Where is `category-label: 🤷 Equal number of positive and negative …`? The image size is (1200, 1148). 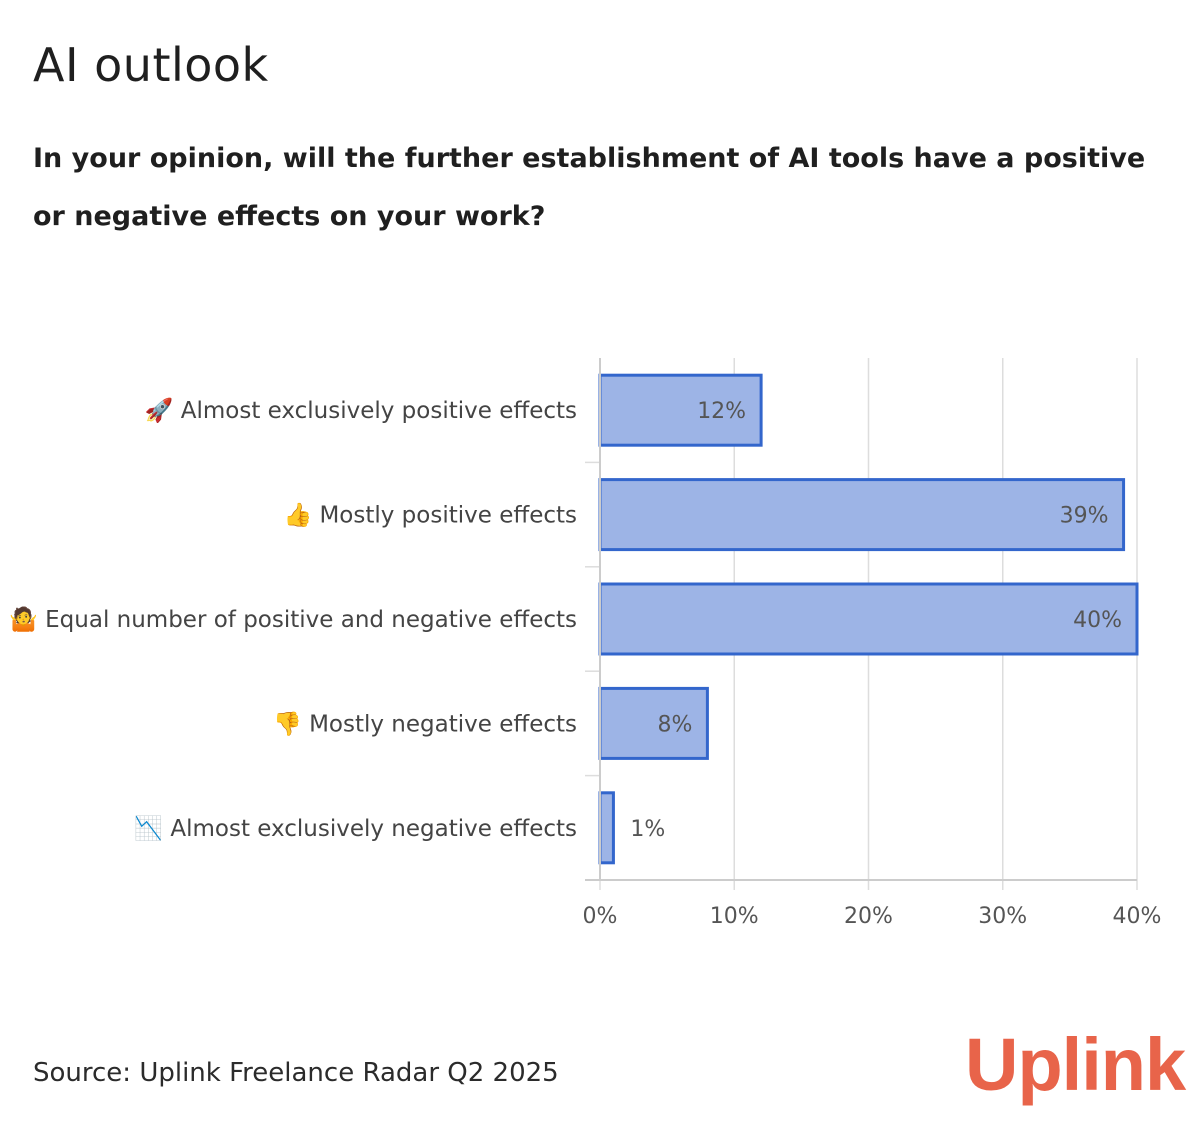
category-label: 🤷 Equal number of positive and negative … is located at coordinates (293, 619).